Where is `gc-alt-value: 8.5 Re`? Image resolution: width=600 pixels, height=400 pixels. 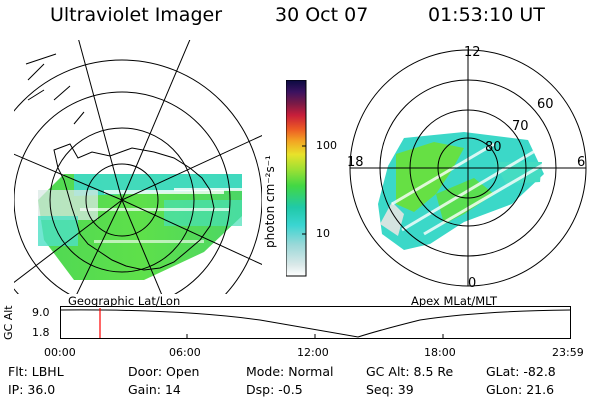
gc-alt-value: 8.5 Re is located at coordinates (433, 371).